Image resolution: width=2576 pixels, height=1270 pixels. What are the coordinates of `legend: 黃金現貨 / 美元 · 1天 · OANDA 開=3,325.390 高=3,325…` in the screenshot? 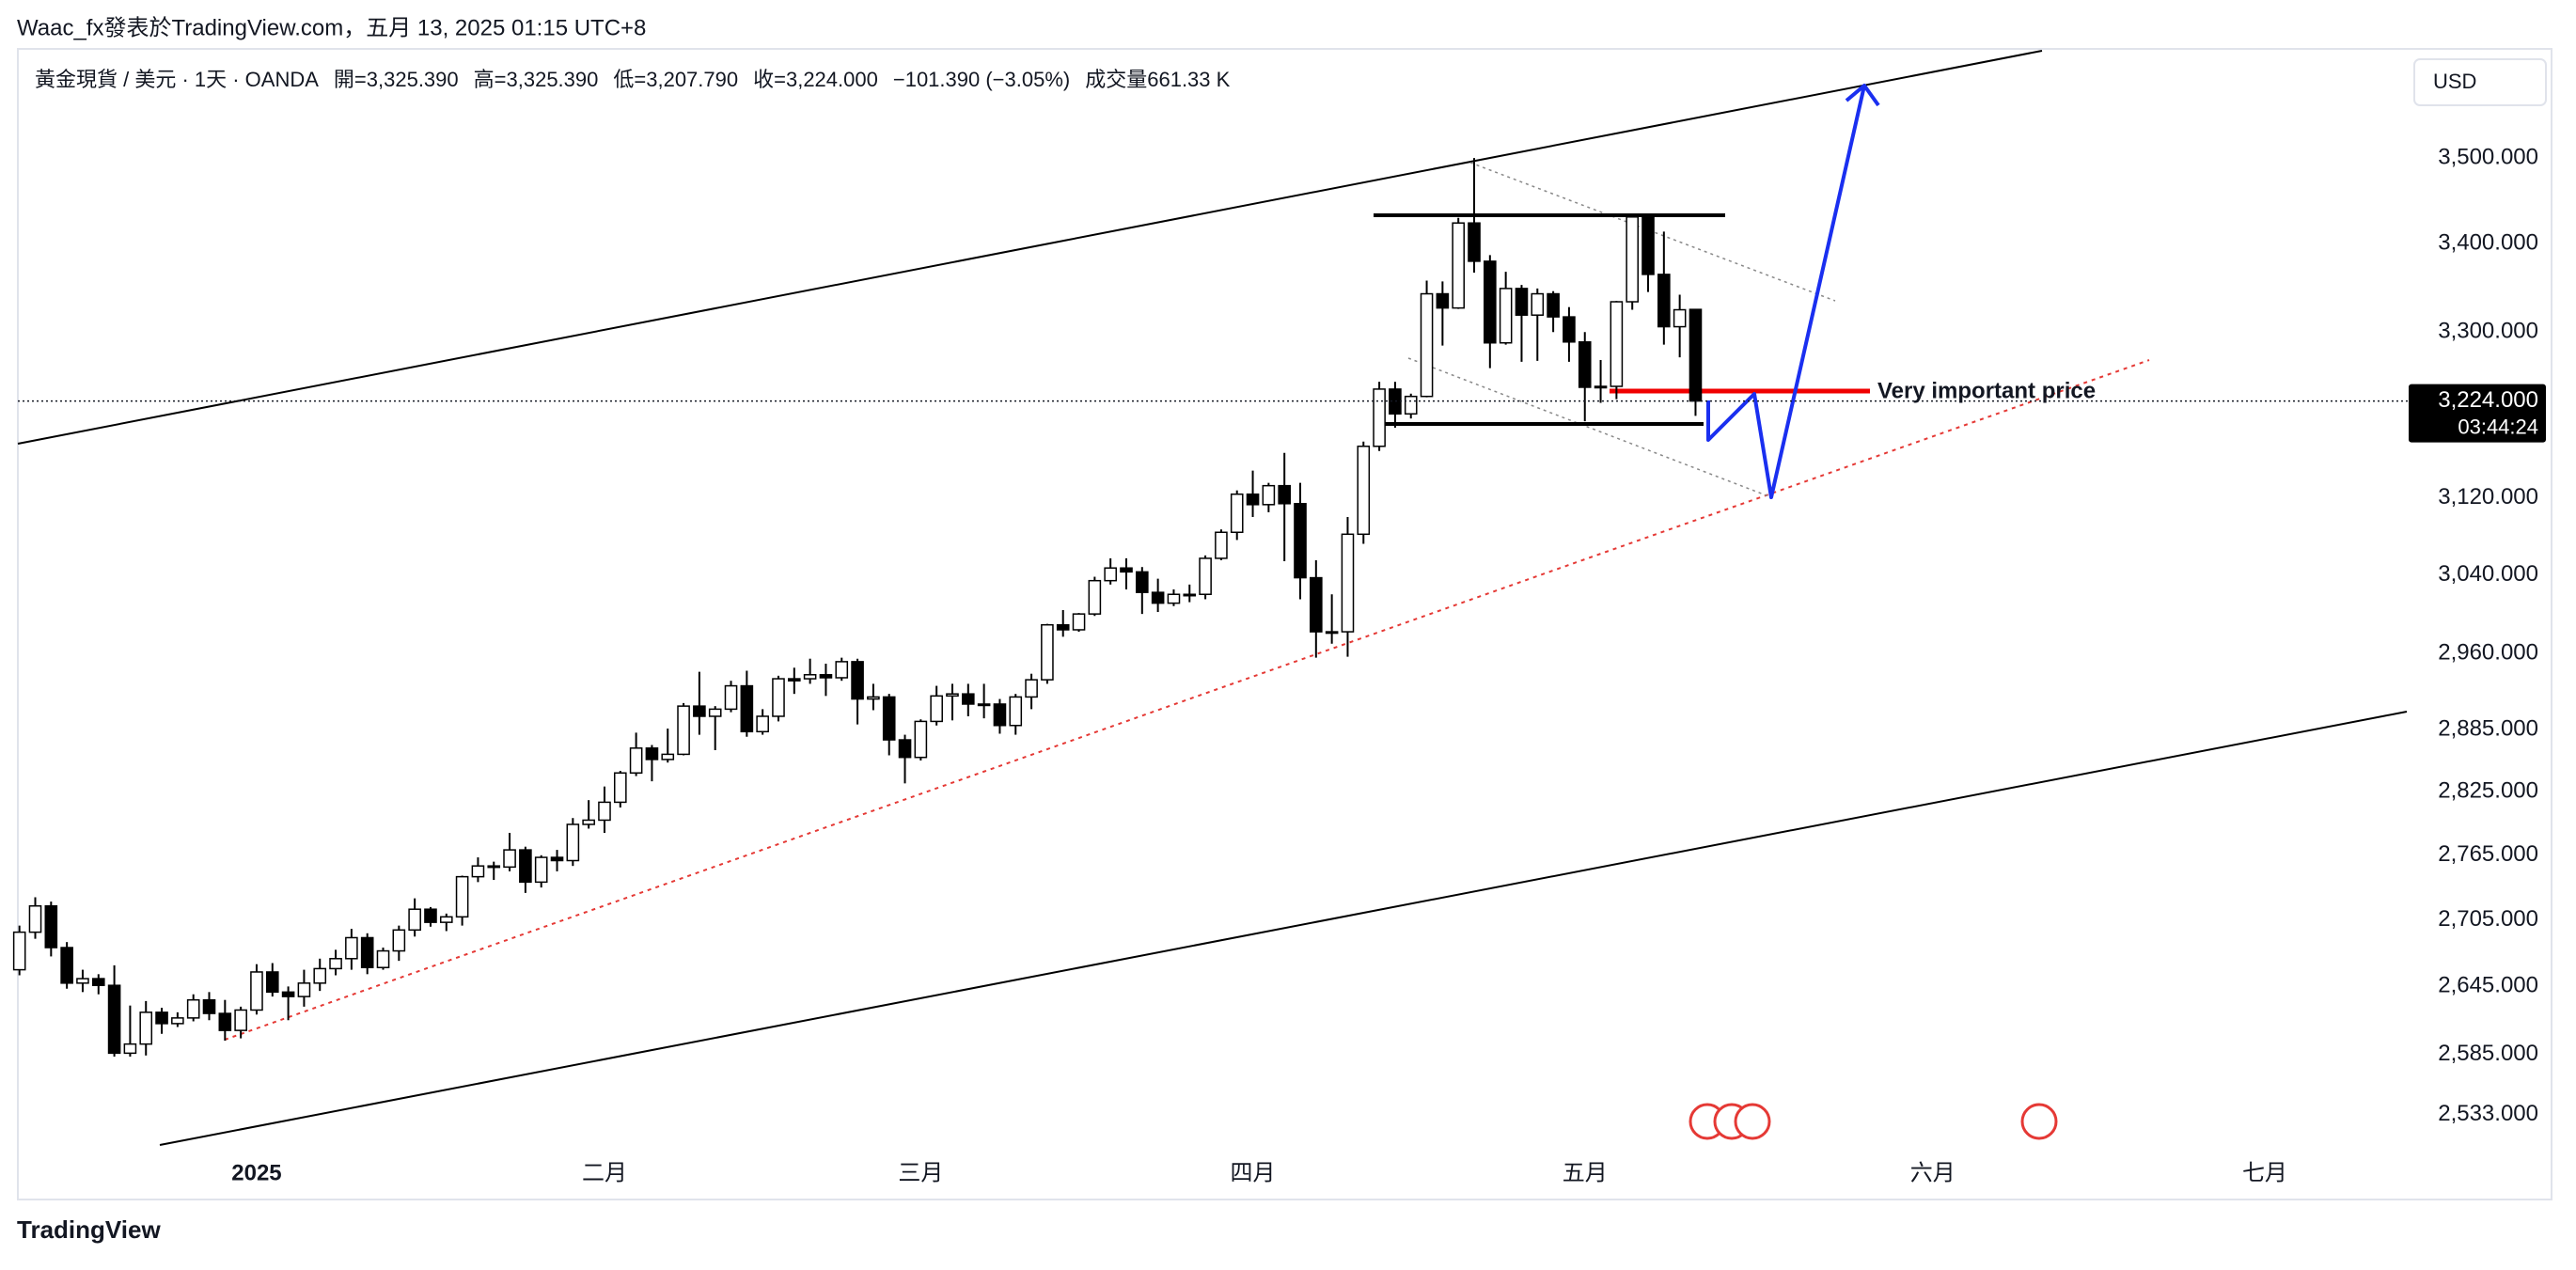 It's located at (633, 79).